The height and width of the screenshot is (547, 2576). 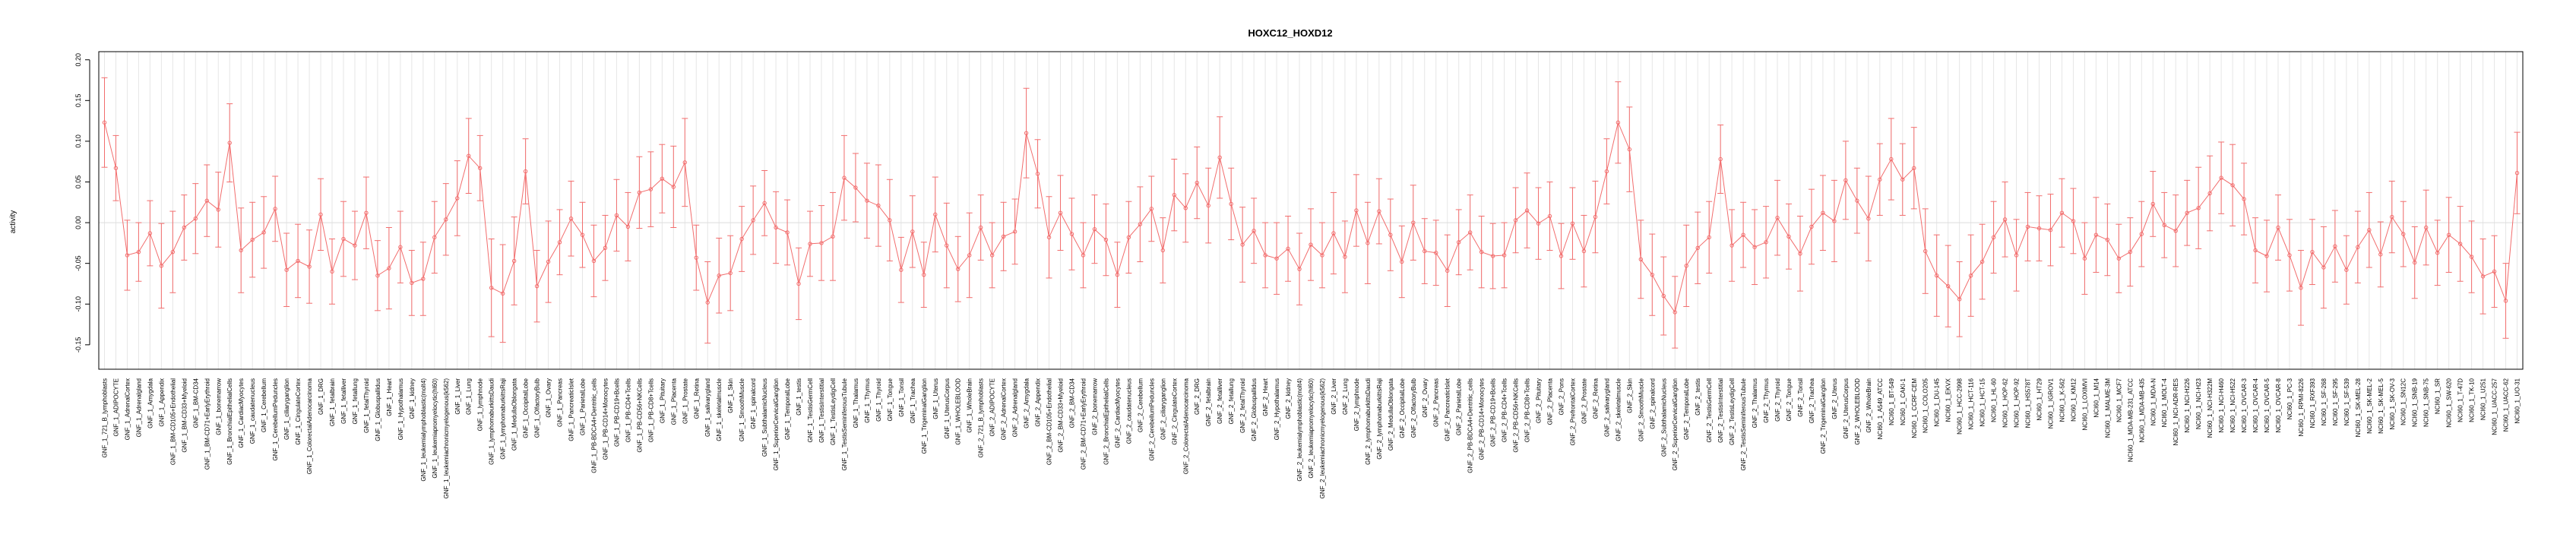 I want to click on x-tick-label: NCI60_1_HCC-2998, so click(x=1961, y=406).